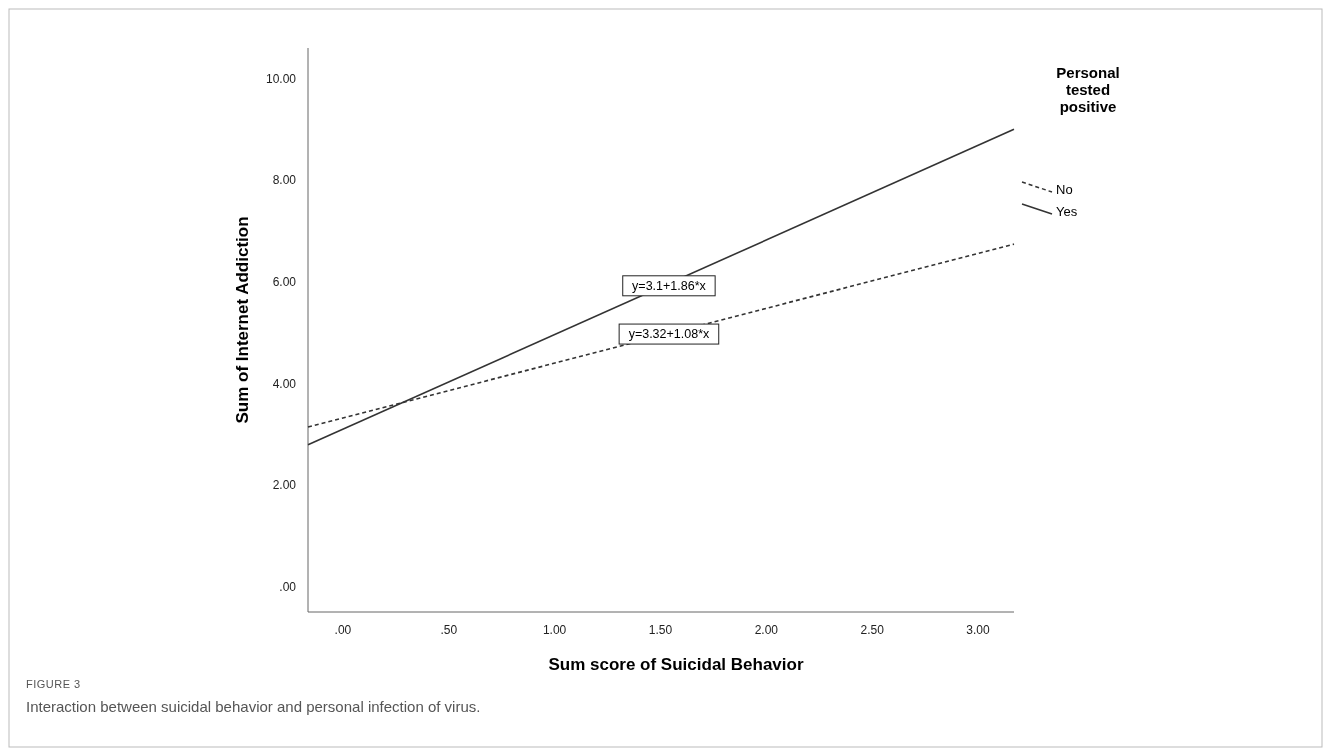  What do you see at coordinates (660, 630) in the screenshot?
I see `x-tick-label: 1.50` at bounding box center [660, 630].